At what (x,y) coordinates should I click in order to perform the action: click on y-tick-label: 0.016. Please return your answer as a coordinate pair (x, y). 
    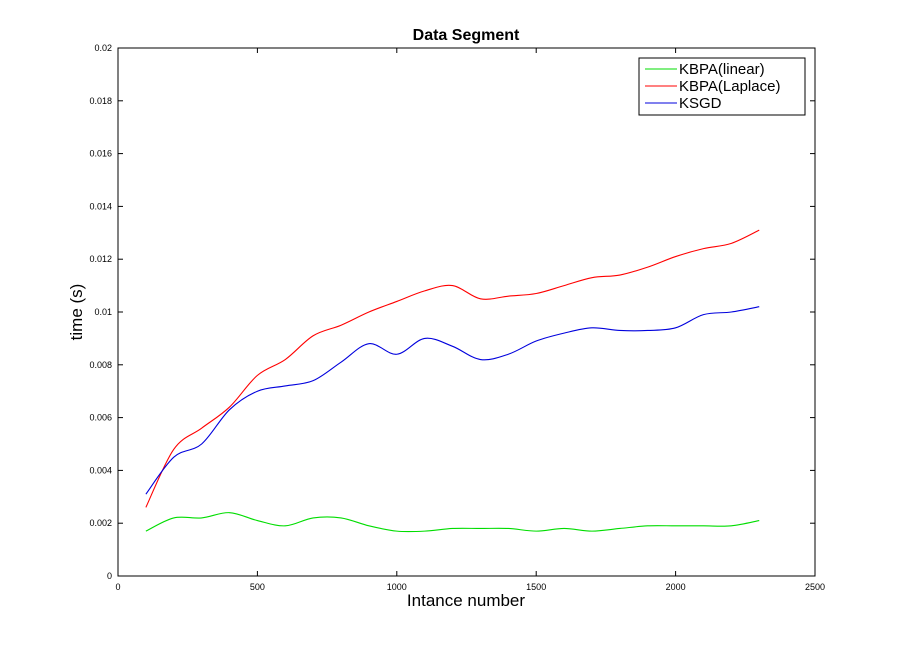
    Looking at the image, I should click on (100, 154).